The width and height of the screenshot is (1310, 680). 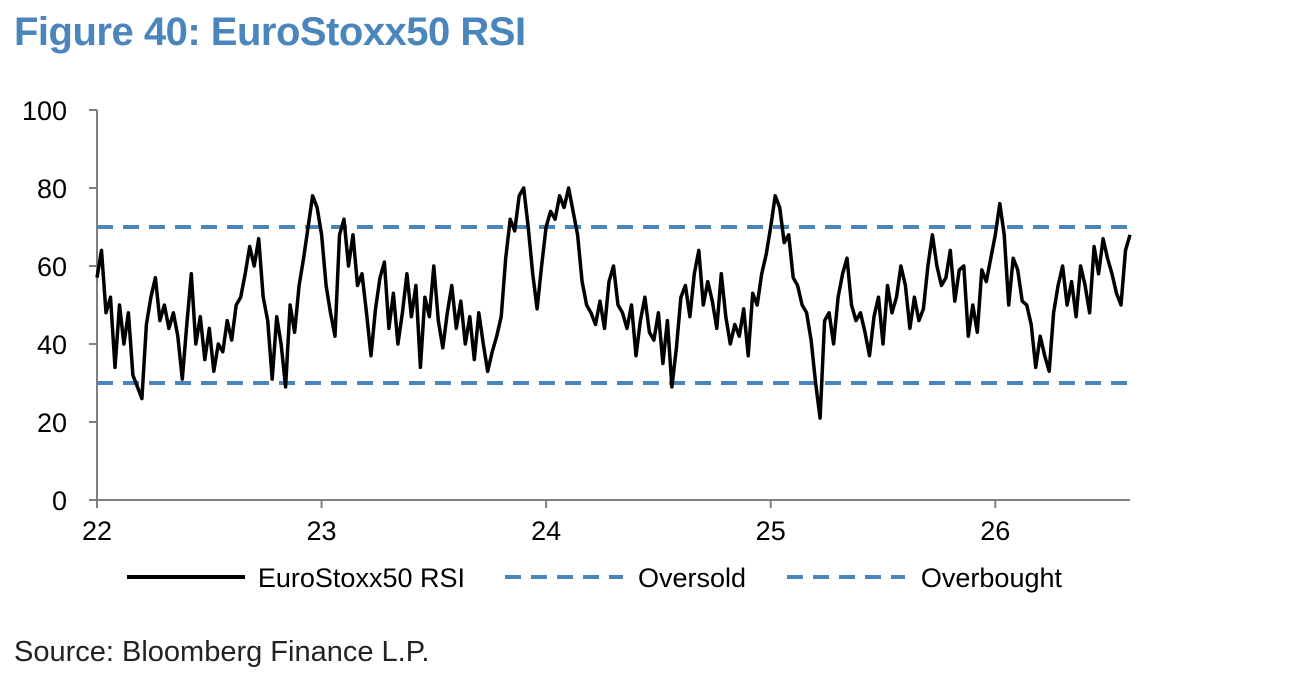 I want to click on page-title: Figure 40: EuroStoxx50 RSI, so click(x=270, y=32).